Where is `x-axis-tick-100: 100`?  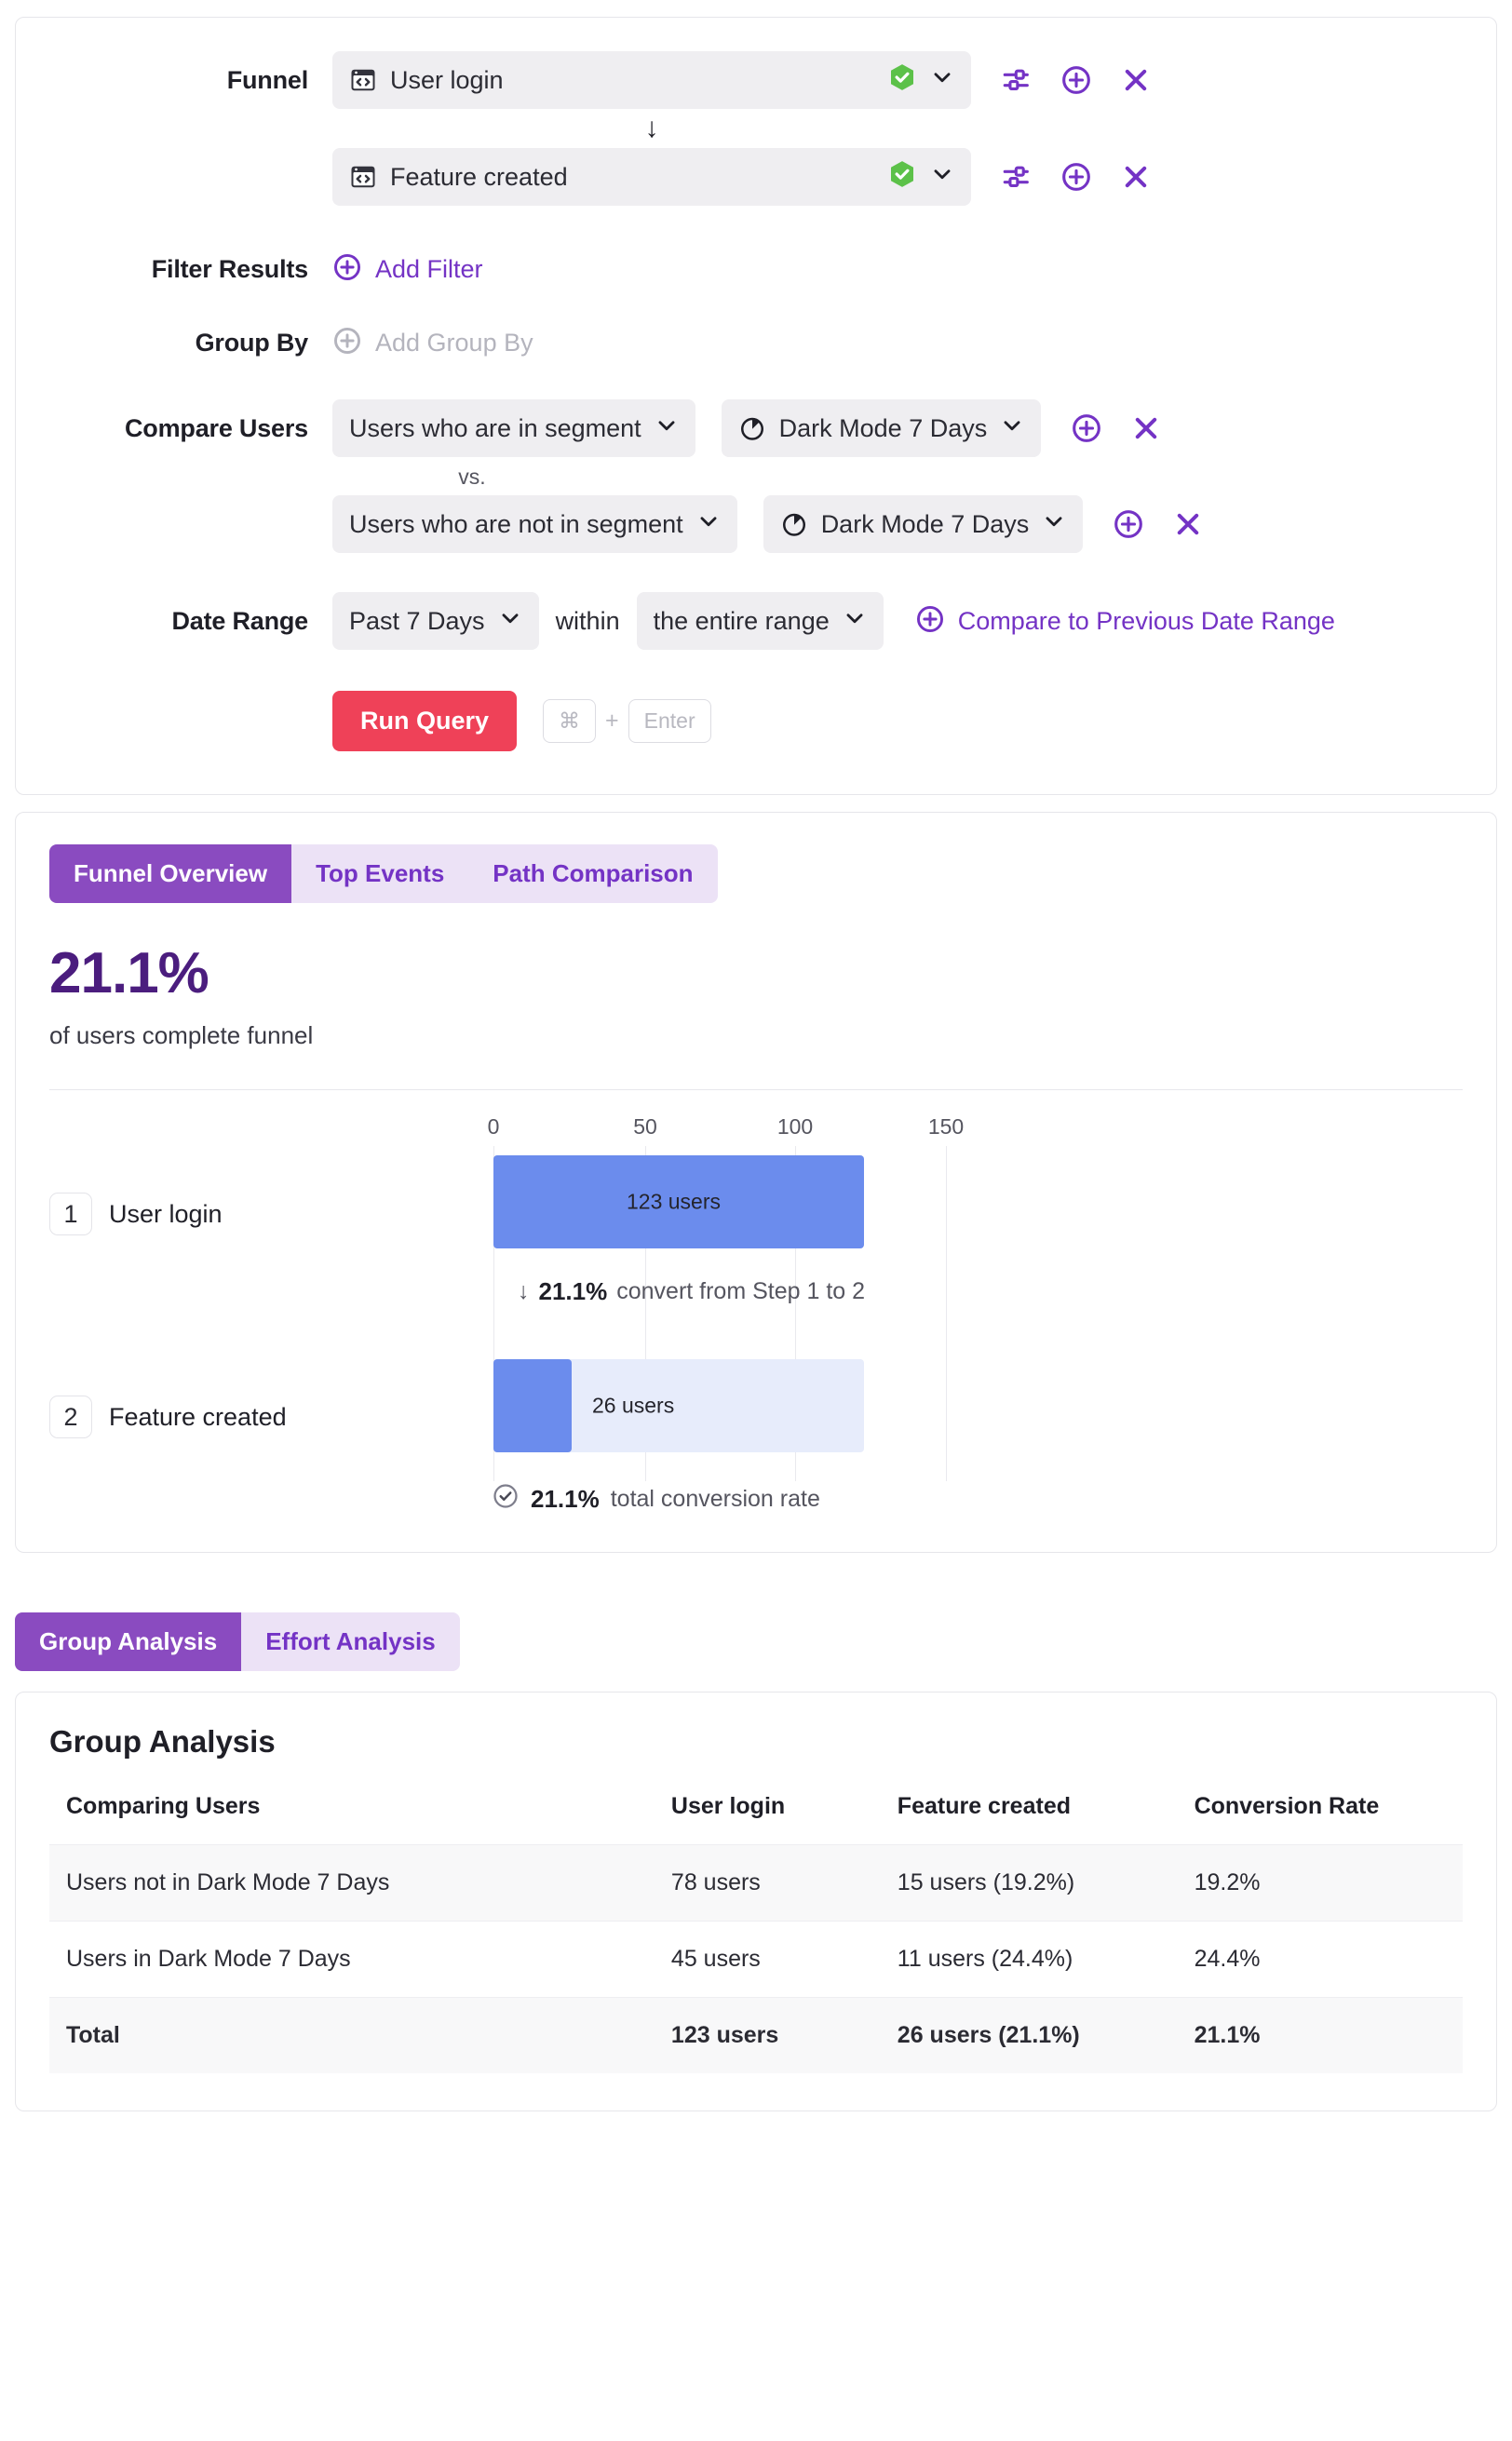 x-axis-tick-100: 100 is located at coordinates (795, 1126).